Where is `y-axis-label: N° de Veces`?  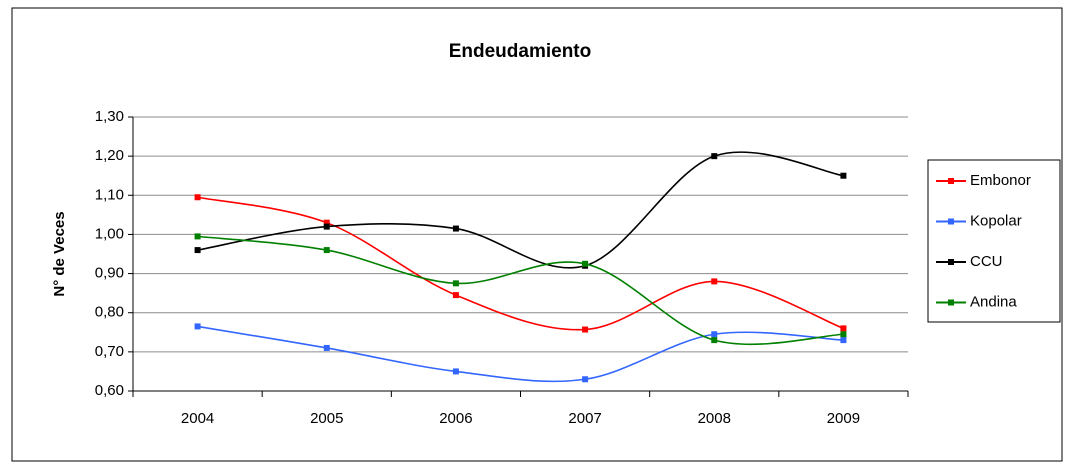
y-axis-label: N° de Veces is located at coordinates (59, 253).